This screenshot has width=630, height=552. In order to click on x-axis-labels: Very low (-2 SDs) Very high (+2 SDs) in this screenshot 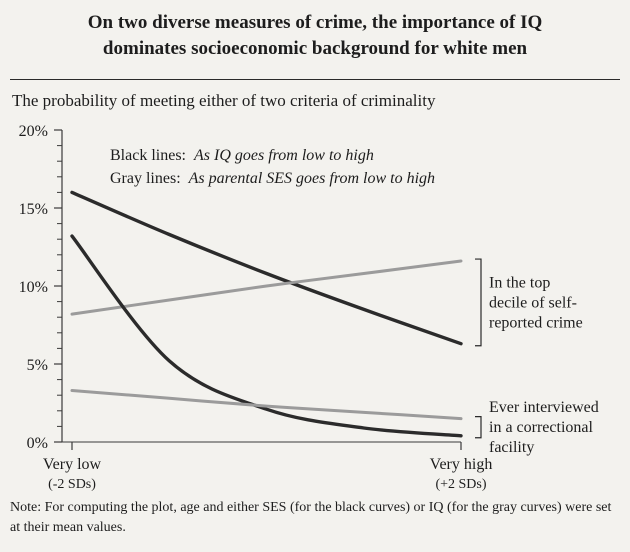, I will do `click(267, 474)`.